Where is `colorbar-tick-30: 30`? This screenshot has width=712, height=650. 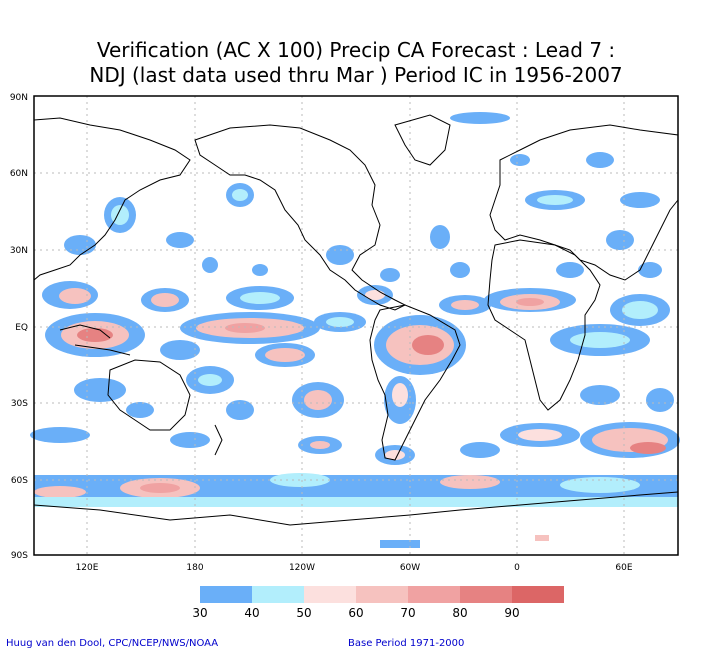 colorbar-tick-30: 30 is located at coordinates (199, 613).